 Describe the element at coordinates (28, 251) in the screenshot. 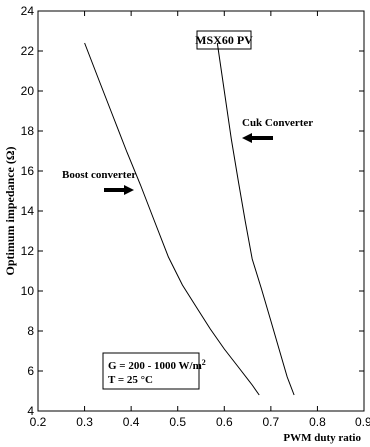

I see `y-tick-label: 12` at that location.